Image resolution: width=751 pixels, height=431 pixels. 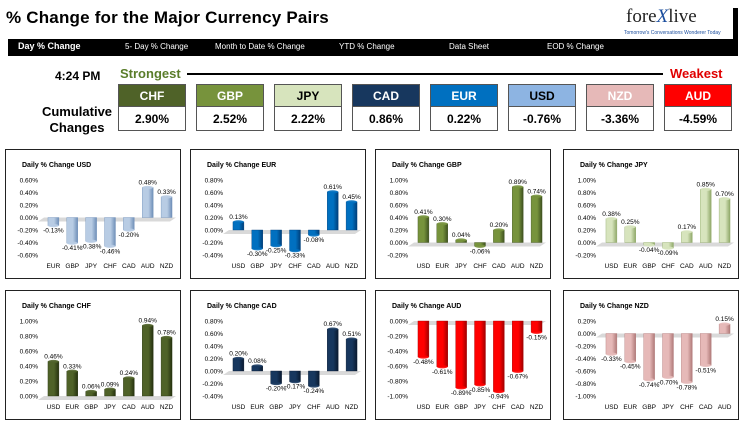 I want to click on x-tick-label: JPY, so click(x=480, y=407).